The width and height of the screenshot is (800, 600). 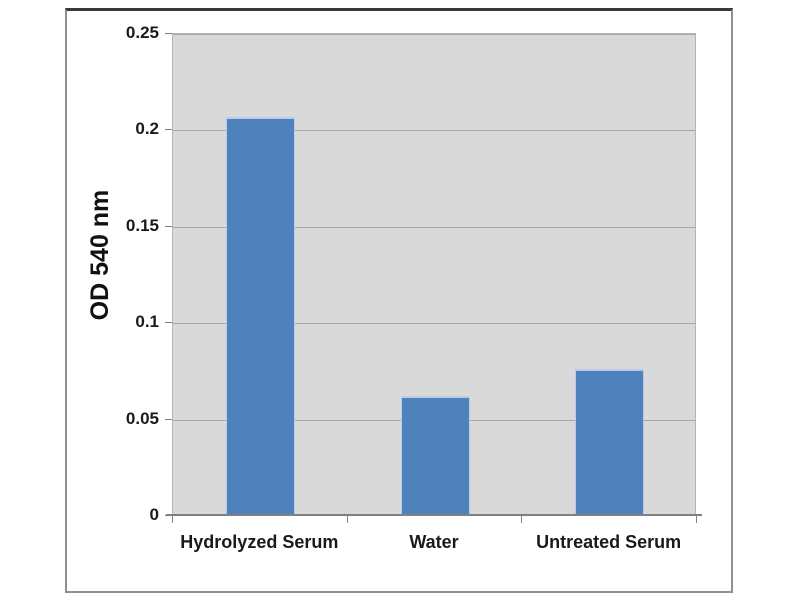 What do you see at coordinates (434, 542) in the screenshot?
I see `x-category-label: Water` at bounding box center [434, 542].